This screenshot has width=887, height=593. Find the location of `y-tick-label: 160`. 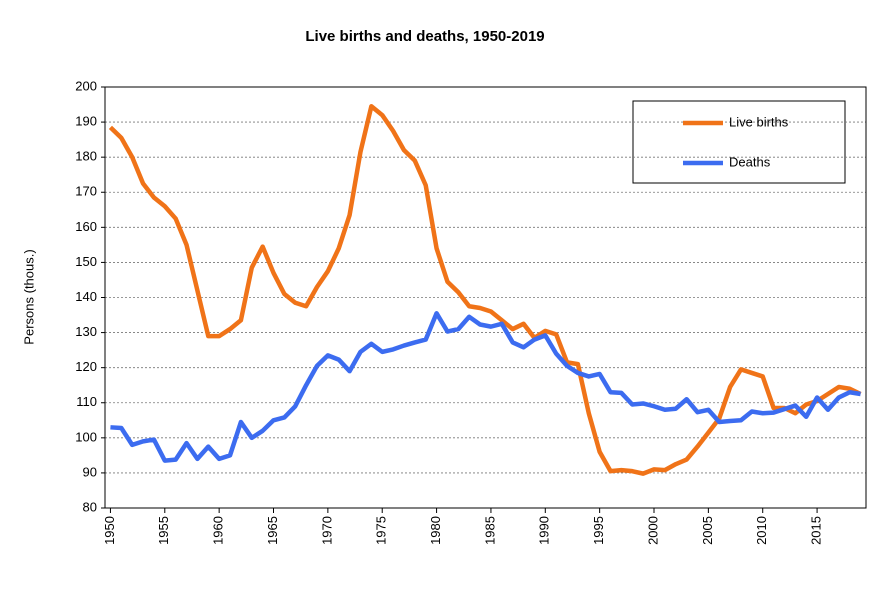

y-tick-label: 160 is located at coordinates (86, 226).